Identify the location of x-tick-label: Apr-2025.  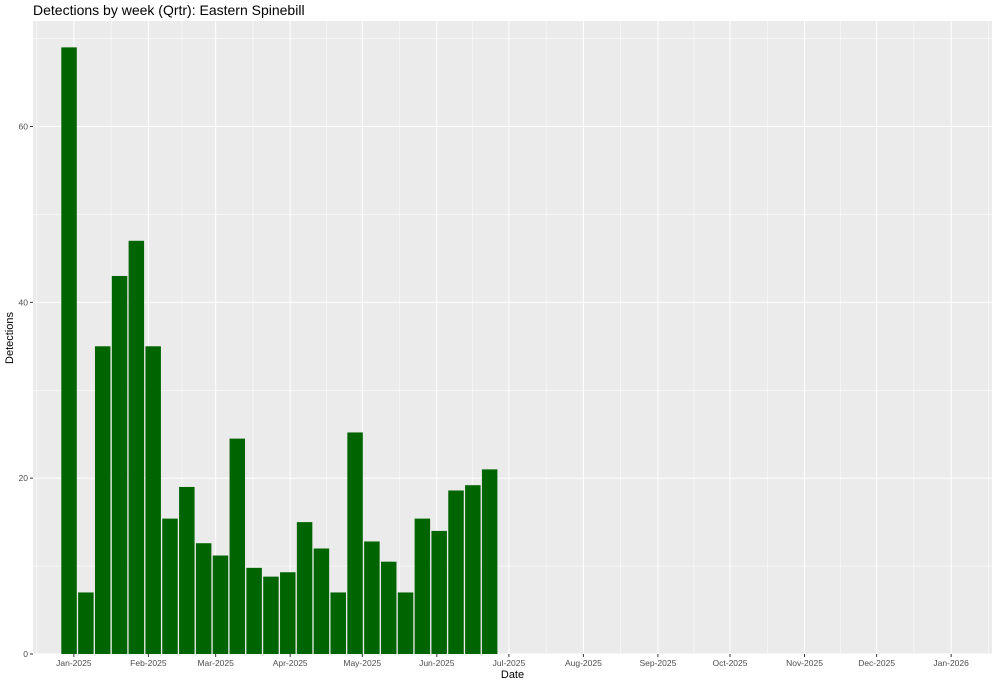
(290, 663).